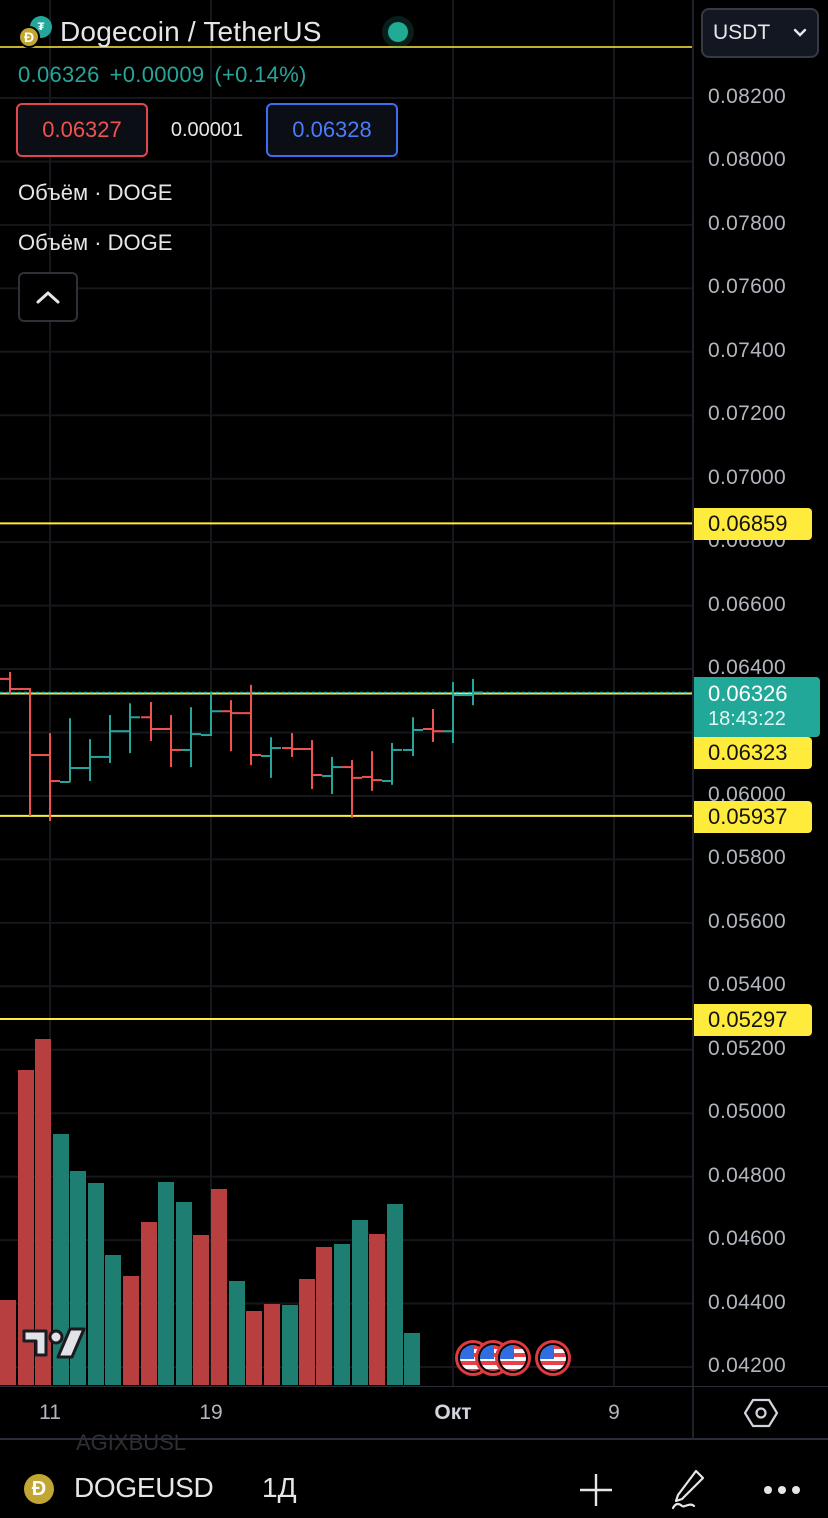 This screenshot has height=1518, width=828. What do you see at coordinates (747, 858) in the screenshot?
I see `price-axis-label: 0.05800` at bounding box center [747, 858].